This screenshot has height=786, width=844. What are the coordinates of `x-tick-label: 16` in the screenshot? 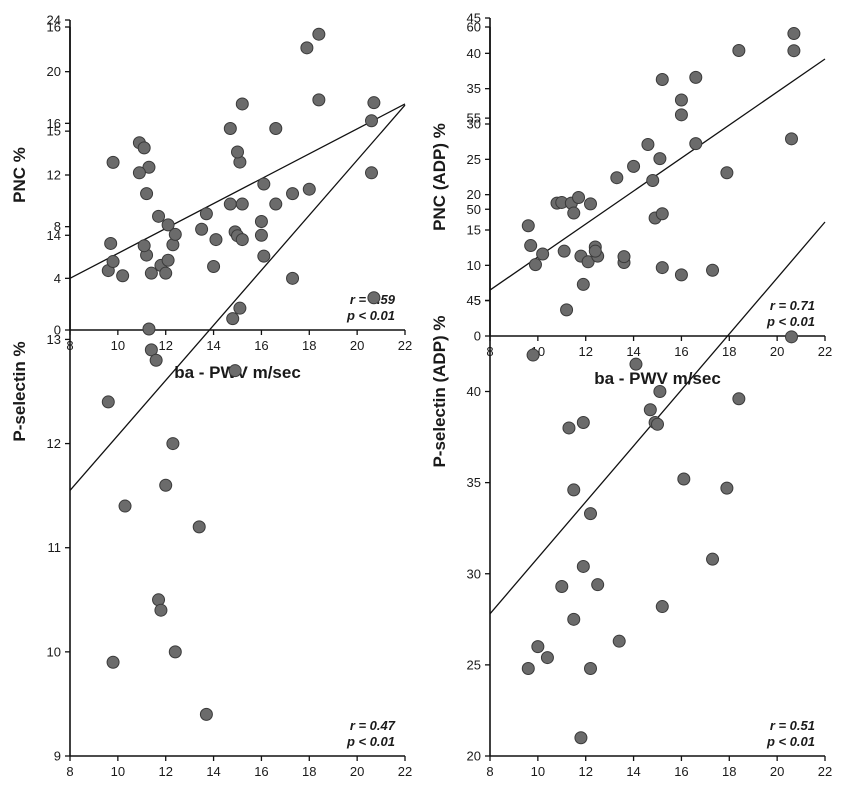 It's located at (261, 771).